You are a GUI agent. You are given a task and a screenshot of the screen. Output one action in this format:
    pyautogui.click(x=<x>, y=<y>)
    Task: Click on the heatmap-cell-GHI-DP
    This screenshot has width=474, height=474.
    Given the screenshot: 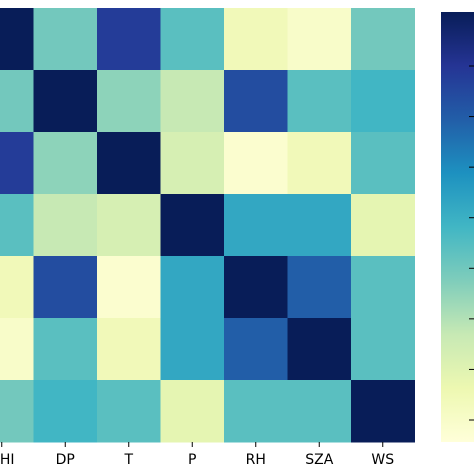 What is the action you would take?
    pyautogui.click(x=65, y=39)
    